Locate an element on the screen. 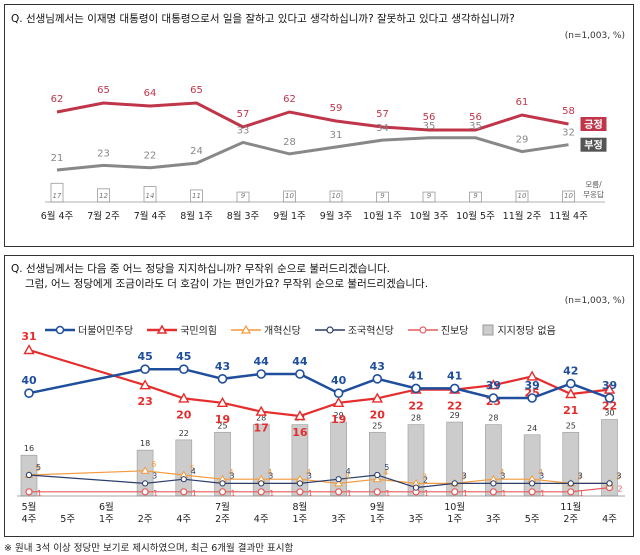 The height and width of the screenshot is (555, 640). positive-label: 56 is located at coordinates (475, 117).